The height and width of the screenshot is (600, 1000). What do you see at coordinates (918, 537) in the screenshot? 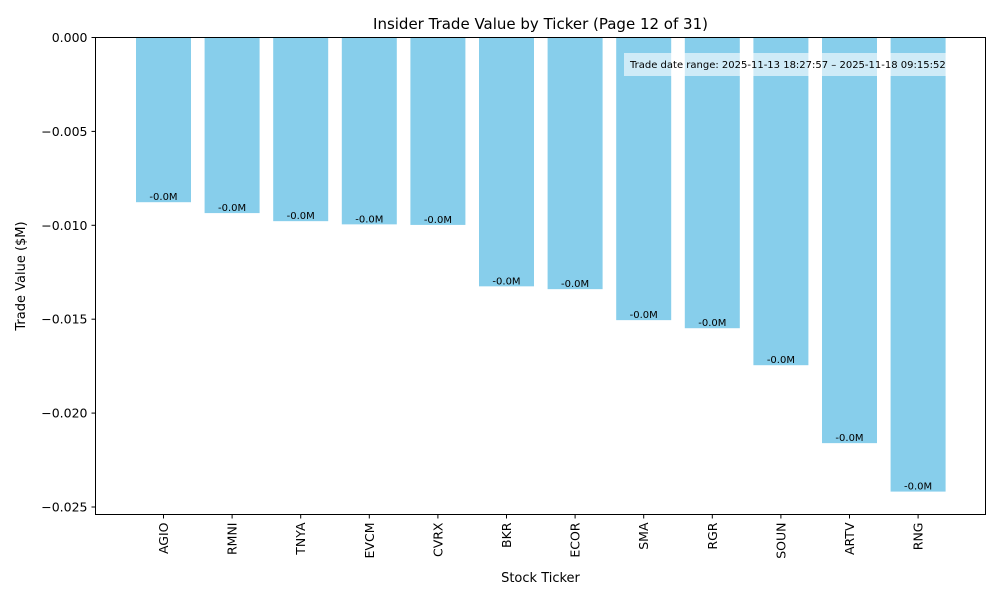
I see `x-tick-label: RNG` at bounding box center [918, 537].